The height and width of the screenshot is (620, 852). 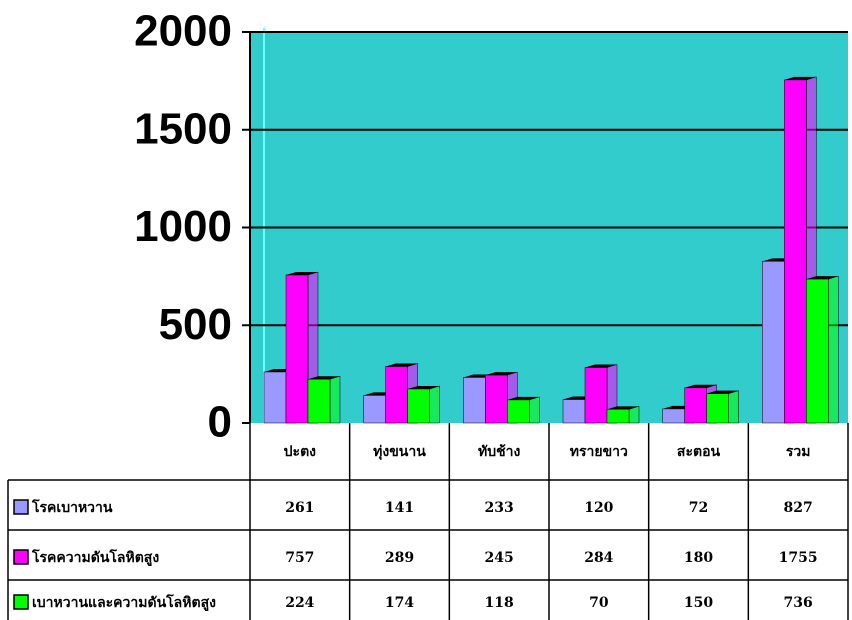 I want to click on table-value: 141, so click(x=399, y=508).